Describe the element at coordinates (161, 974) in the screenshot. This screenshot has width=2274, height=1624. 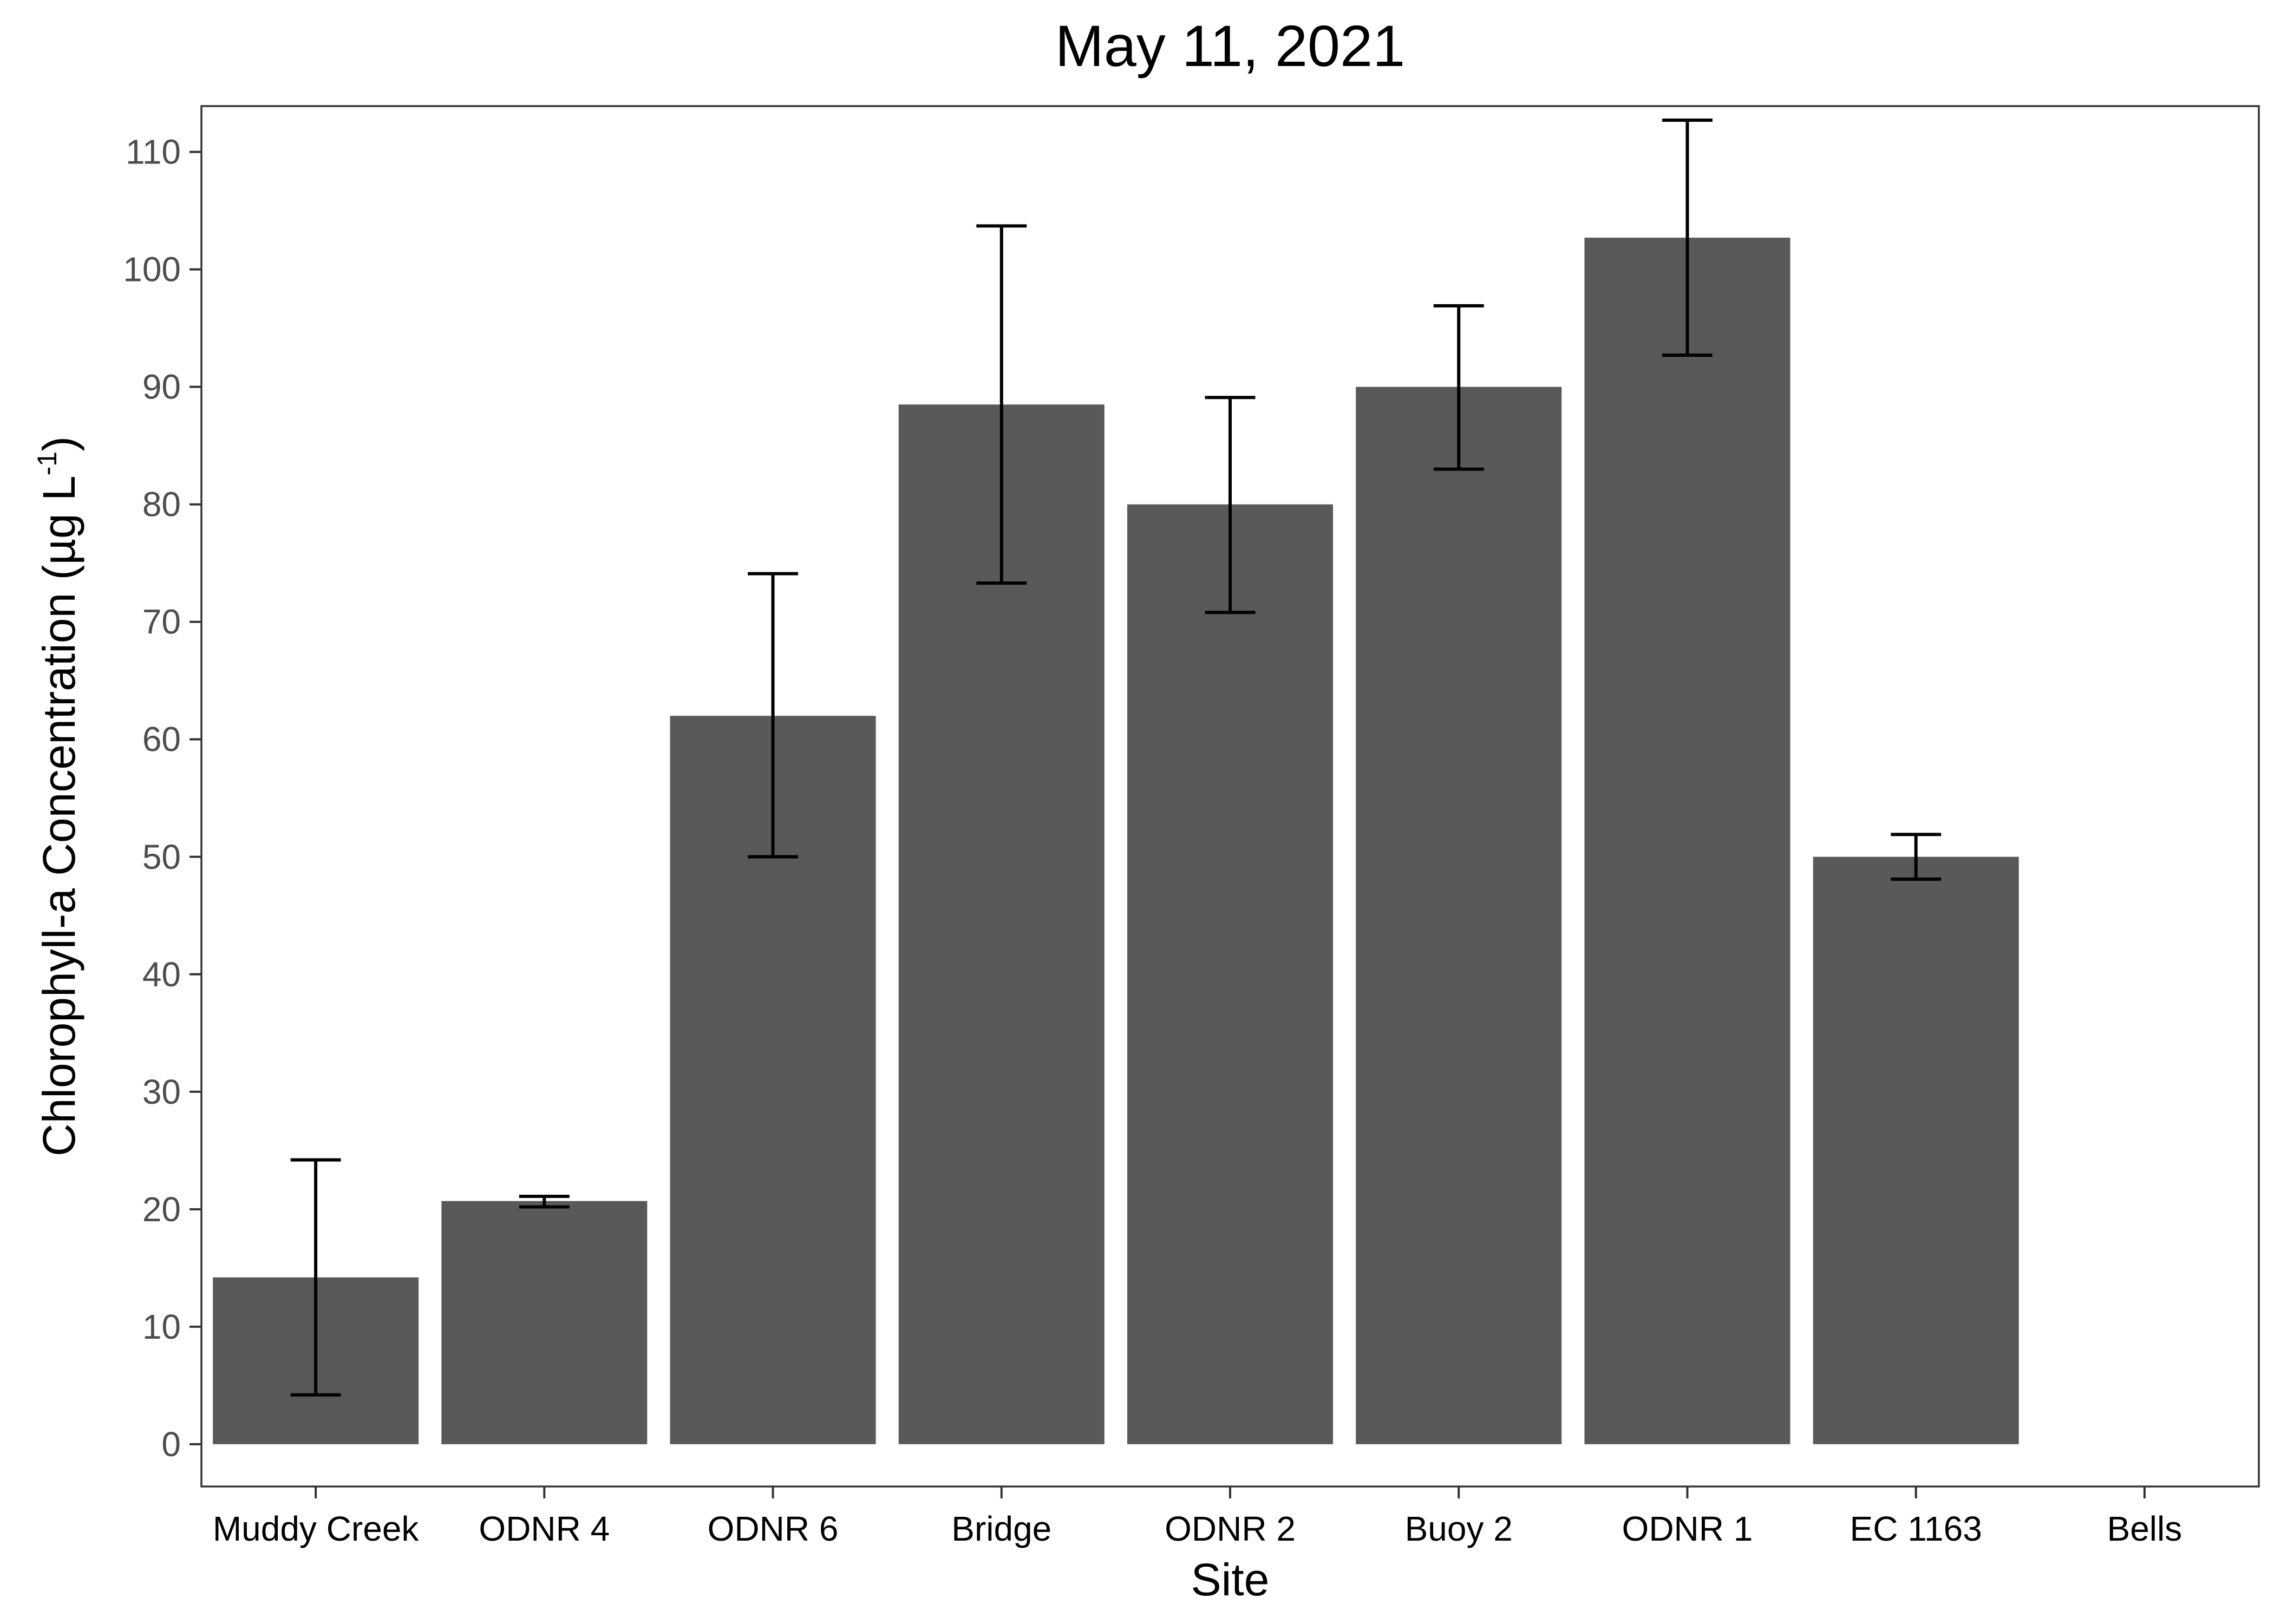
I see `y-tick-label: 40` at that location.